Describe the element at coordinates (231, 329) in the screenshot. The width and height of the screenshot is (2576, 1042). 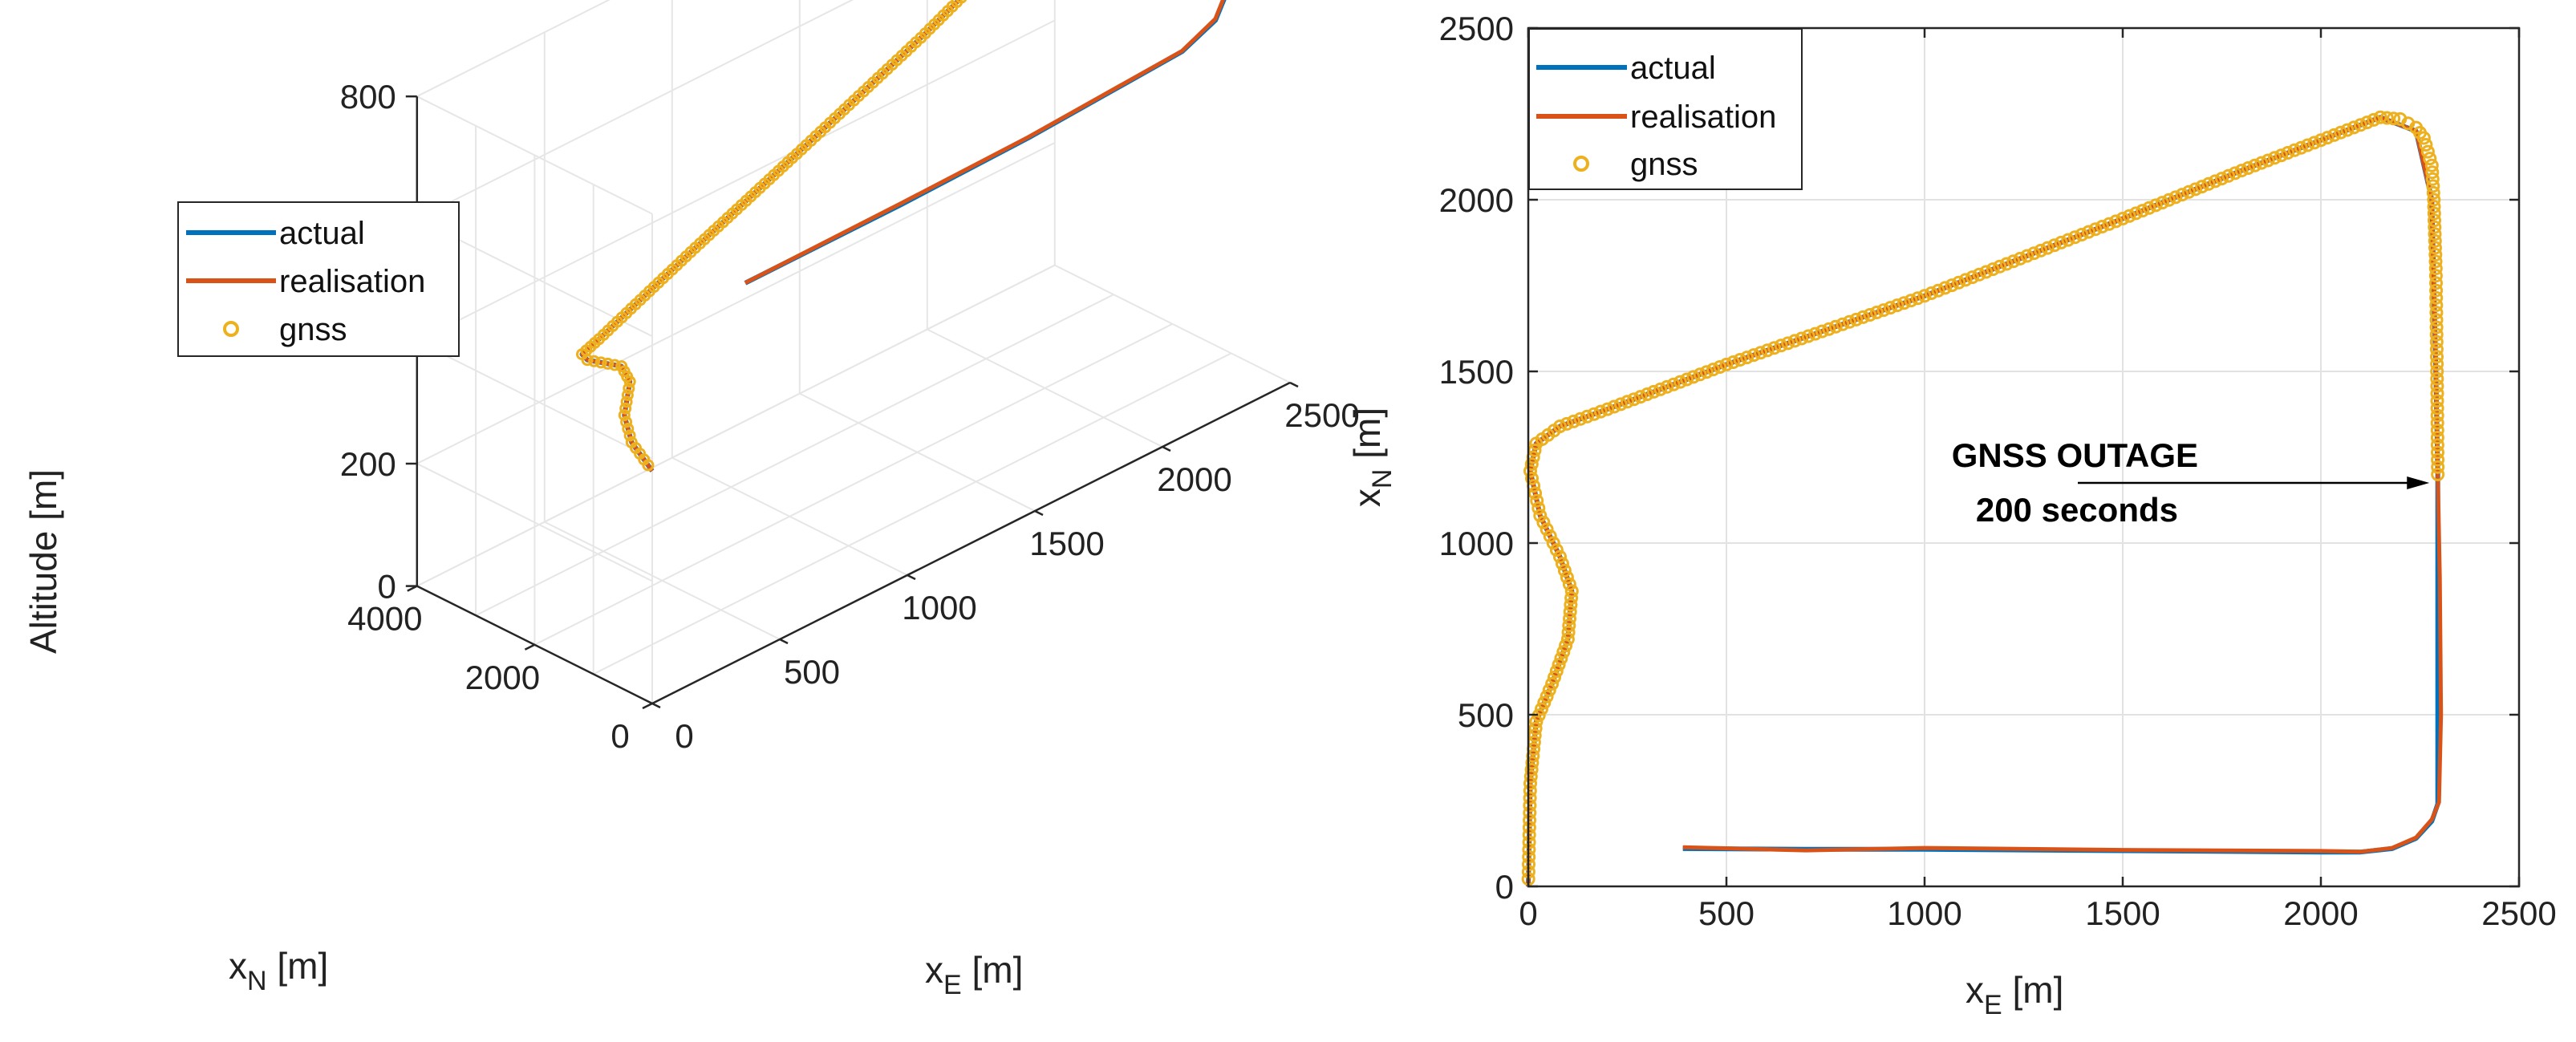
I see `legend-swatch-gnss-3d` at that location.